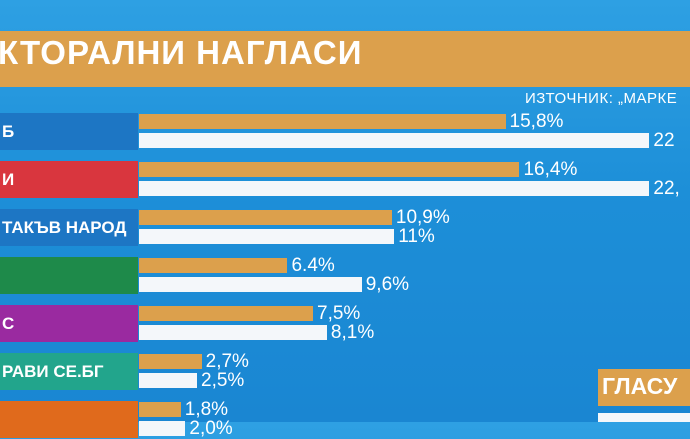  Describe the element at coordinates (206, 409) in the screenshot. I see `value-label-series1-6: 1,8%` at that location.